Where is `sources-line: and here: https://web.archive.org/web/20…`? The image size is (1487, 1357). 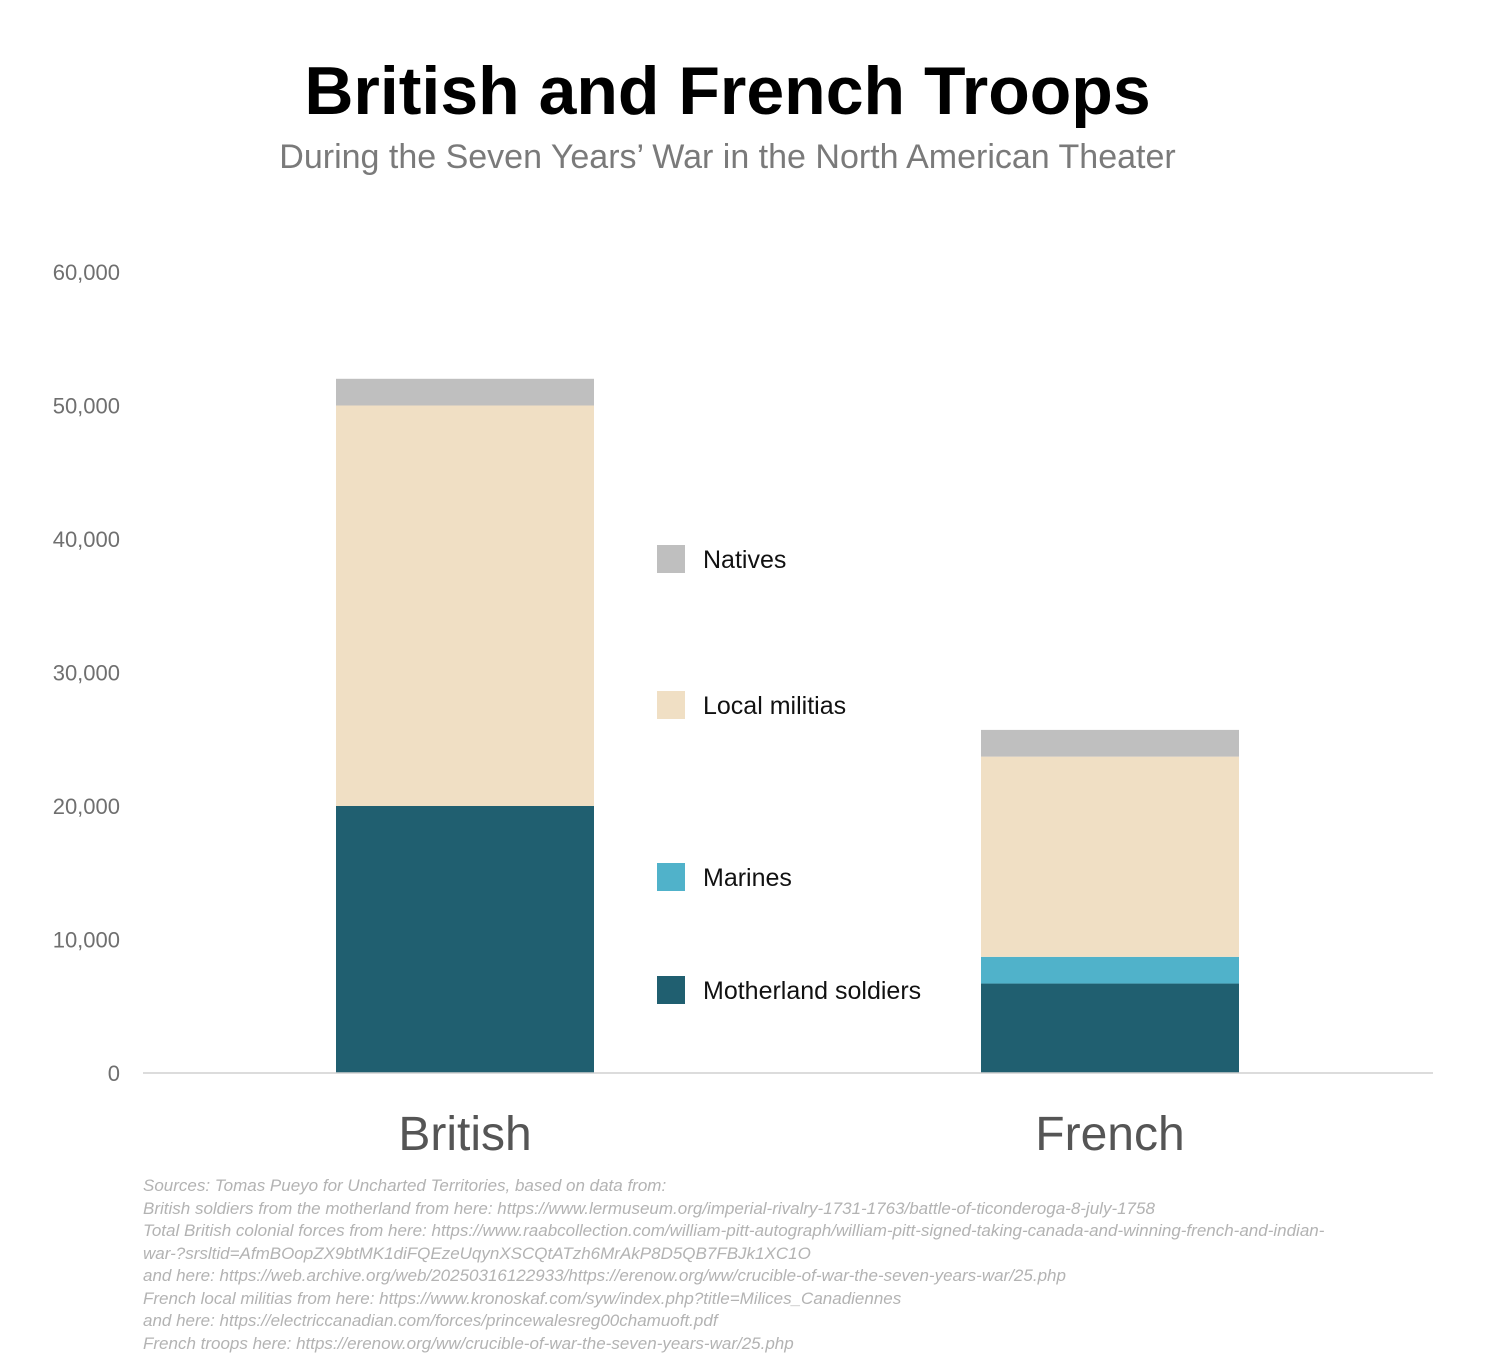
sources-line: and here: https://web.archive.org/web/20… is located at coordinates (604, 1275).